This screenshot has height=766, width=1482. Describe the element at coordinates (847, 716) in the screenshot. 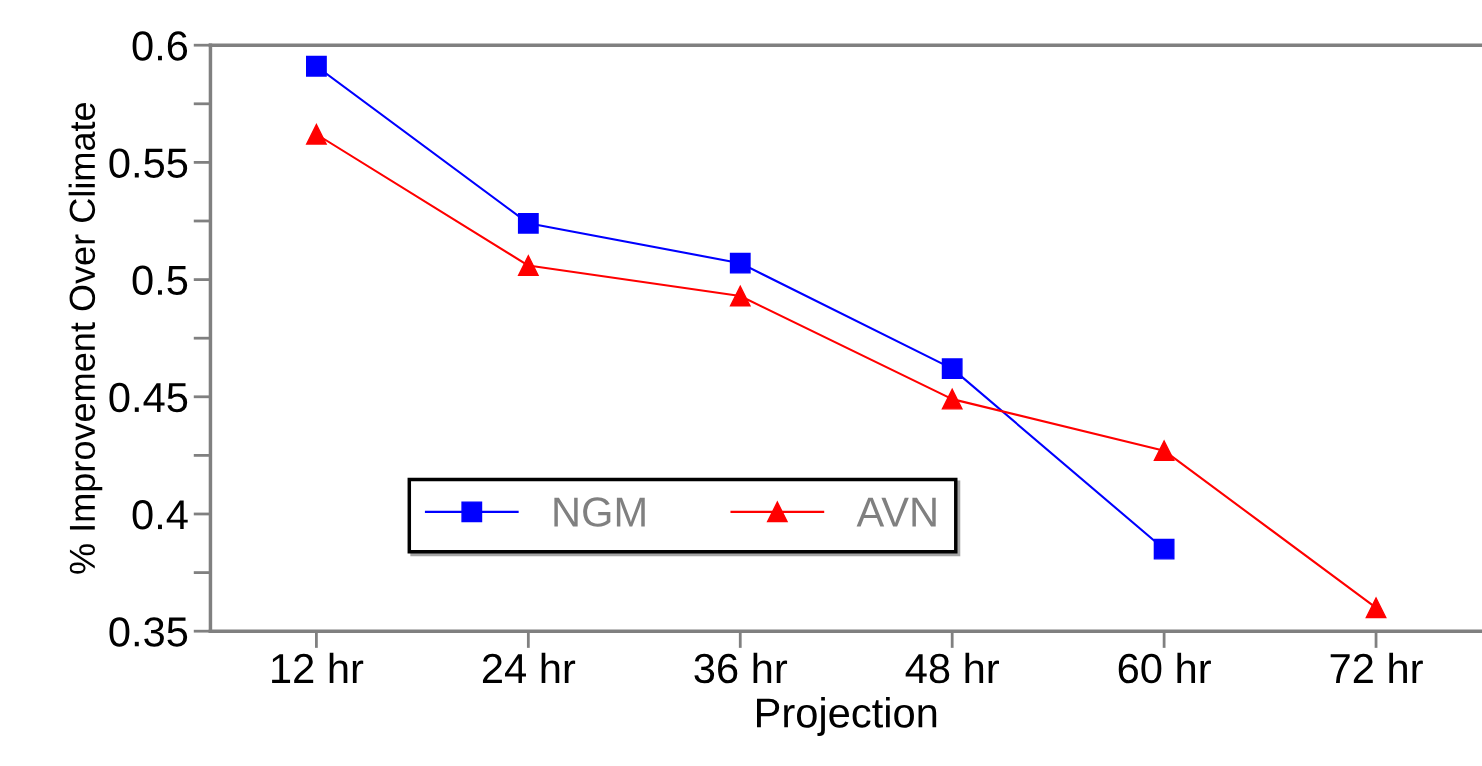

I see `x-axis-title: Projection` at that location.